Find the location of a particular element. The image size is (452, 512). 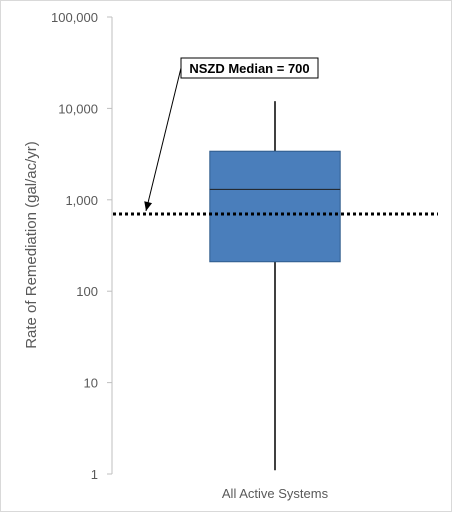

y-tick-label: 100 is located at coordinates (87, 291).